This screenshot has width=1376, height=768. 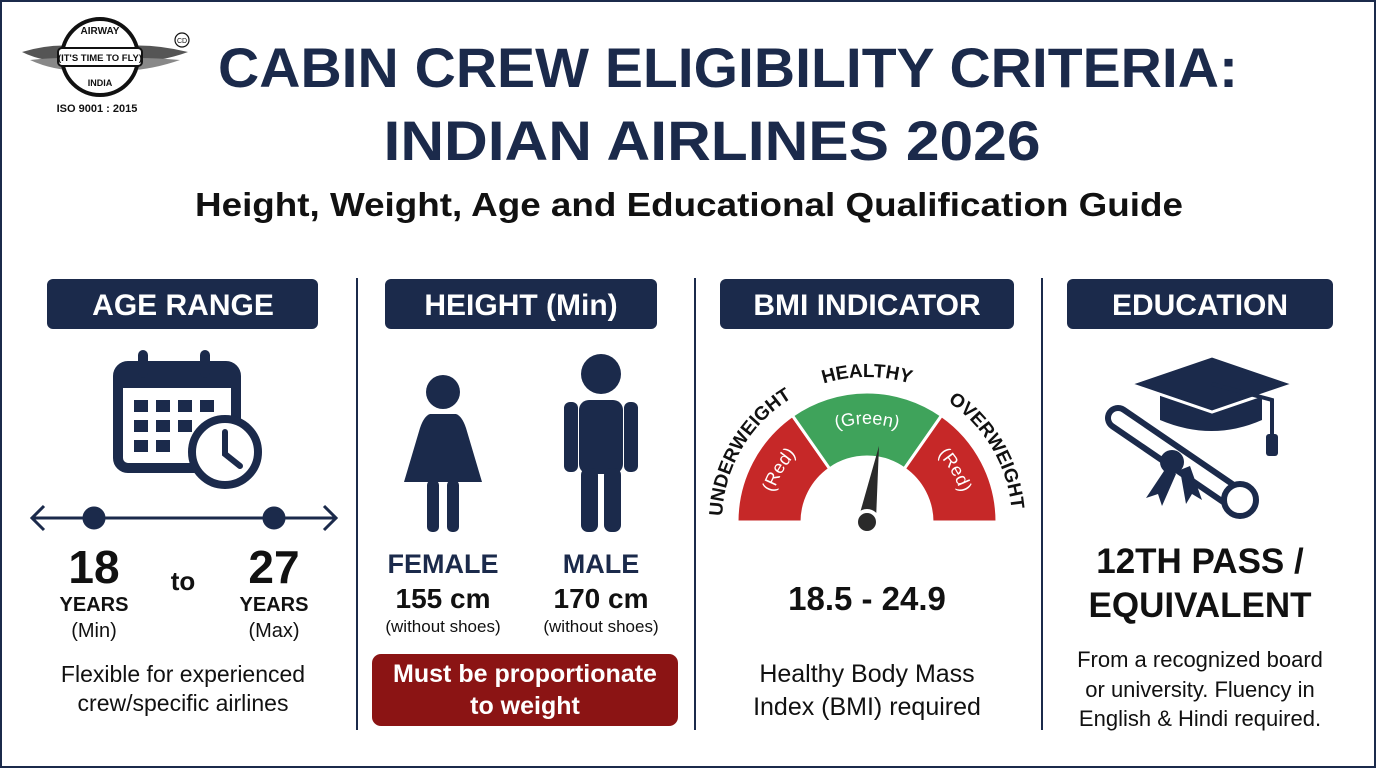 I want to click on age-max: 27, so click(x=273, y=567).